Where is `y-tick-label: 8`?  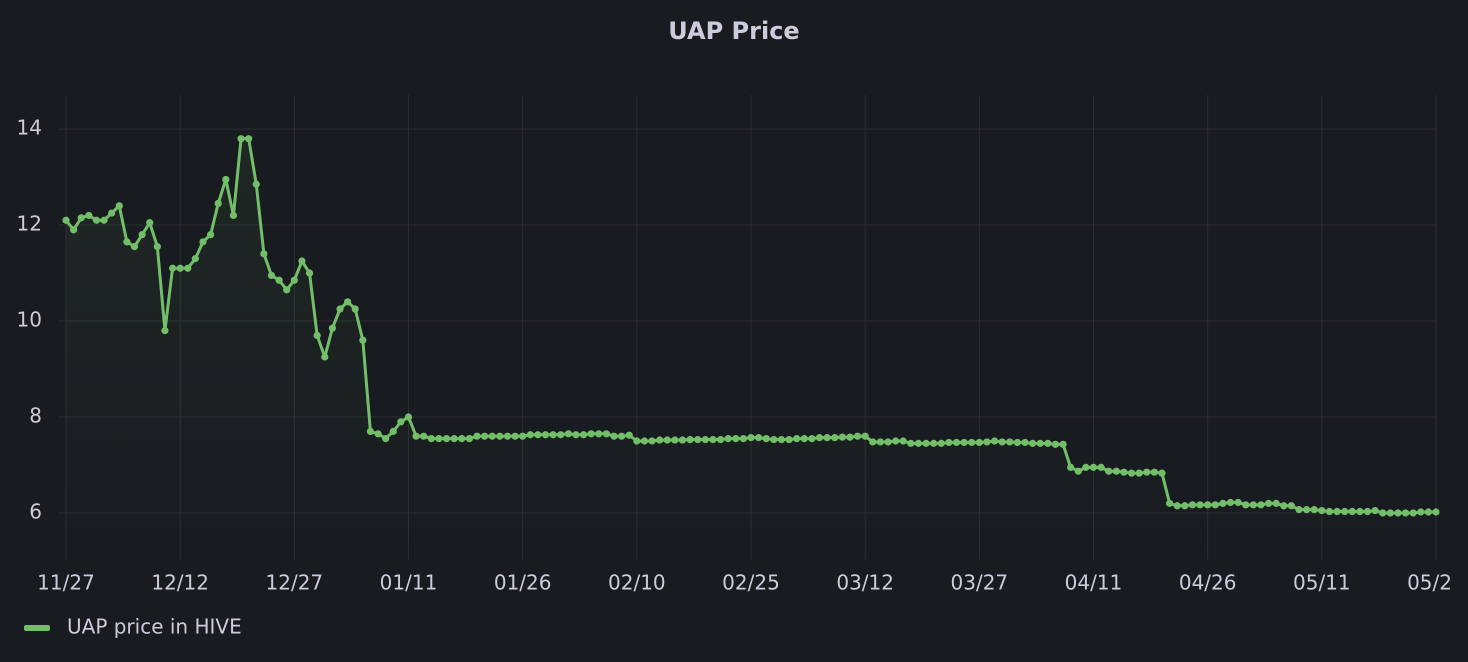 y-tick-label: 8 is located at coordinates (35, 415).